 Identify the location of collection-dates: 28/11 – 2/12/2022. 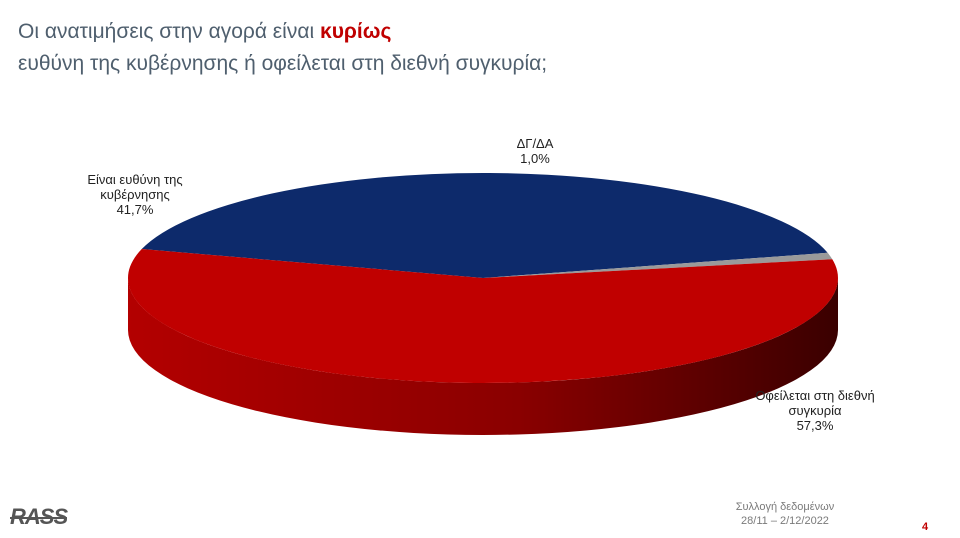
(785, 521).